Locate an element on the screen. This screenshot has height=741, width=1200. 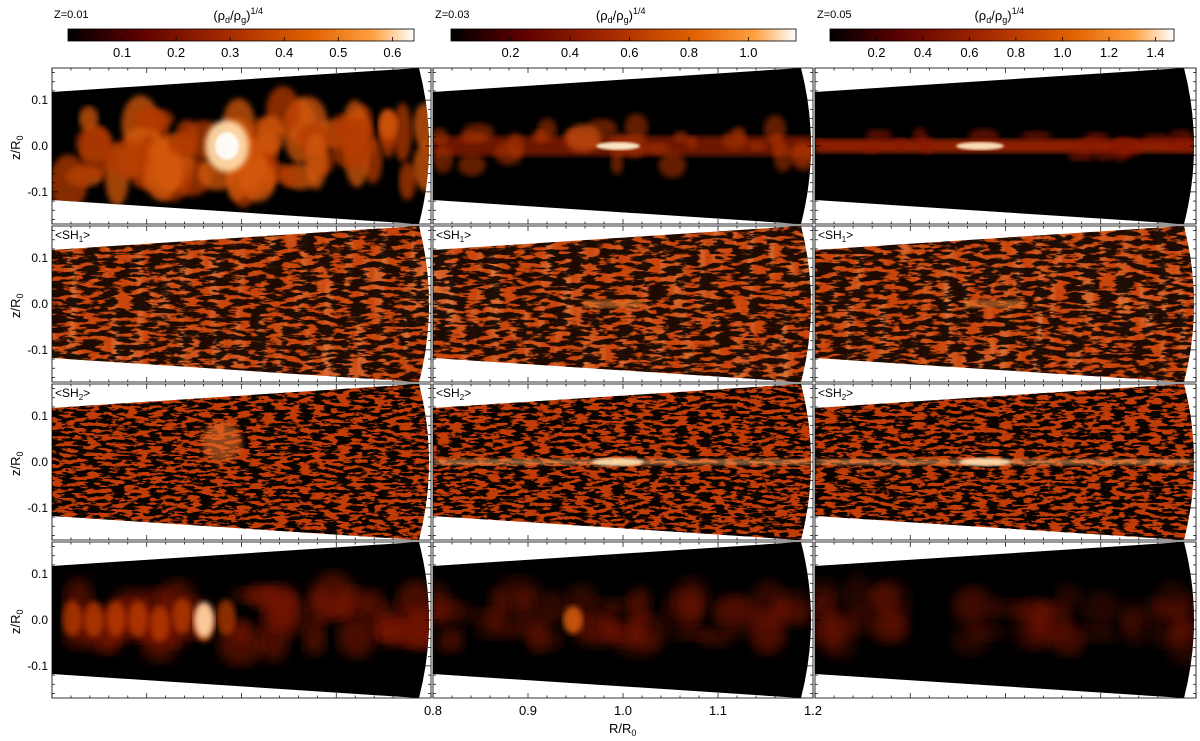
colorbar-tick-label: 0.1 is located at coordinates (122, 52).